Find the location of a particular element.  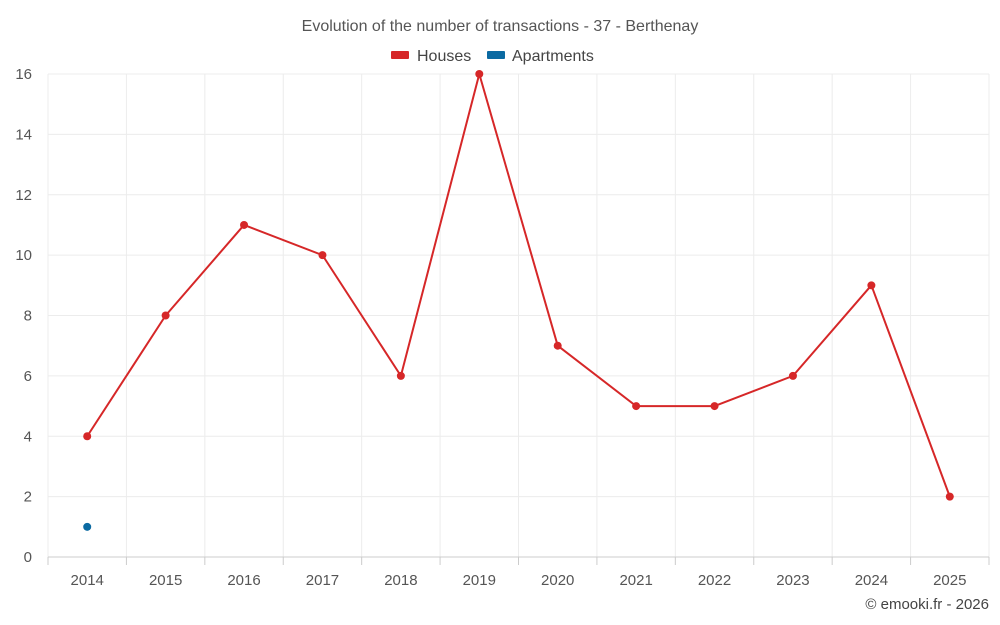

legend-item-apartments: Apartments is located at coordinates (540, 56).